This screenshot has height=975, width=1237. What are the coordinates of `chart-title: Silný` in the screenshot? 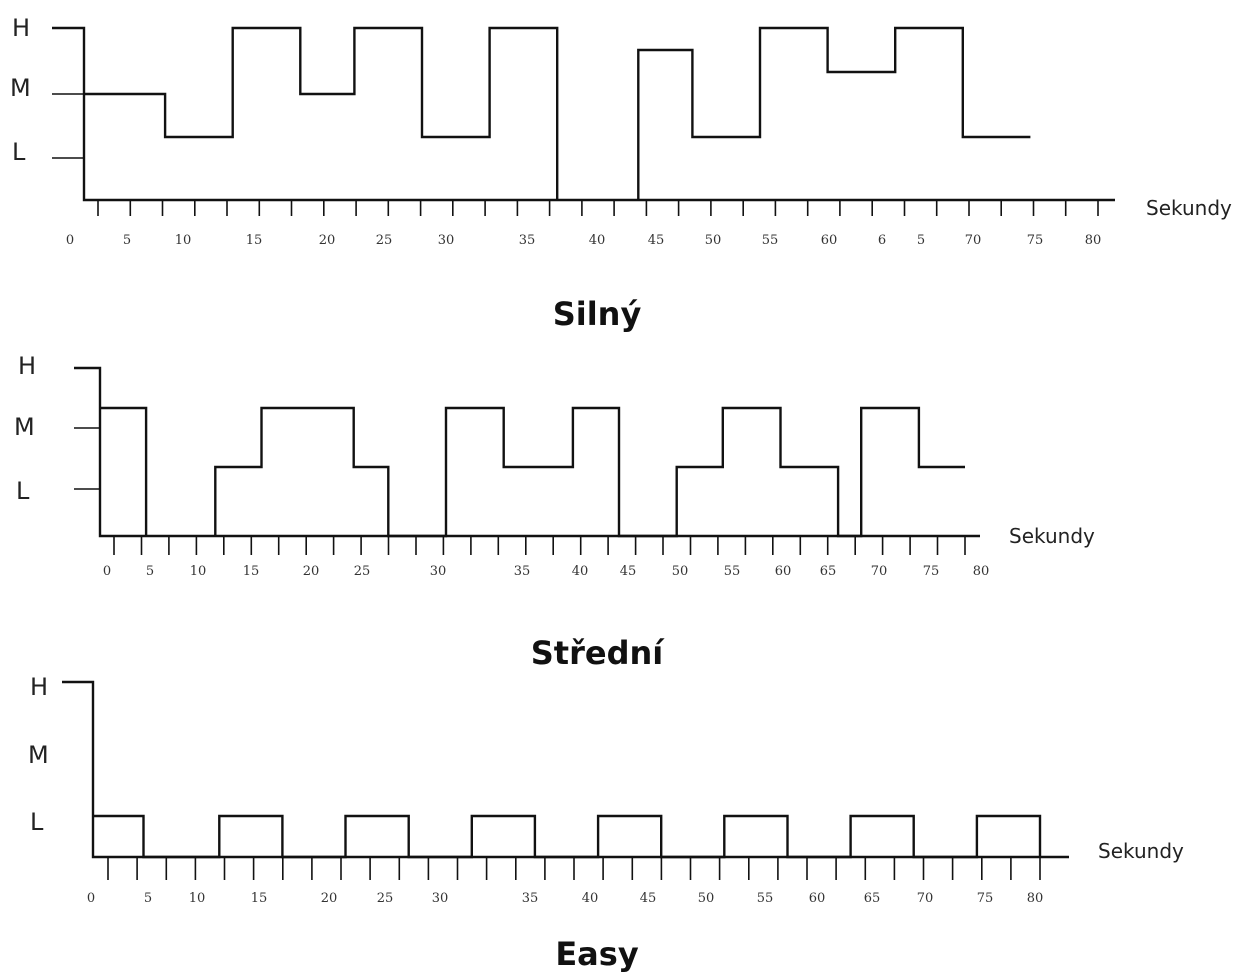 It's located at (597, 314).